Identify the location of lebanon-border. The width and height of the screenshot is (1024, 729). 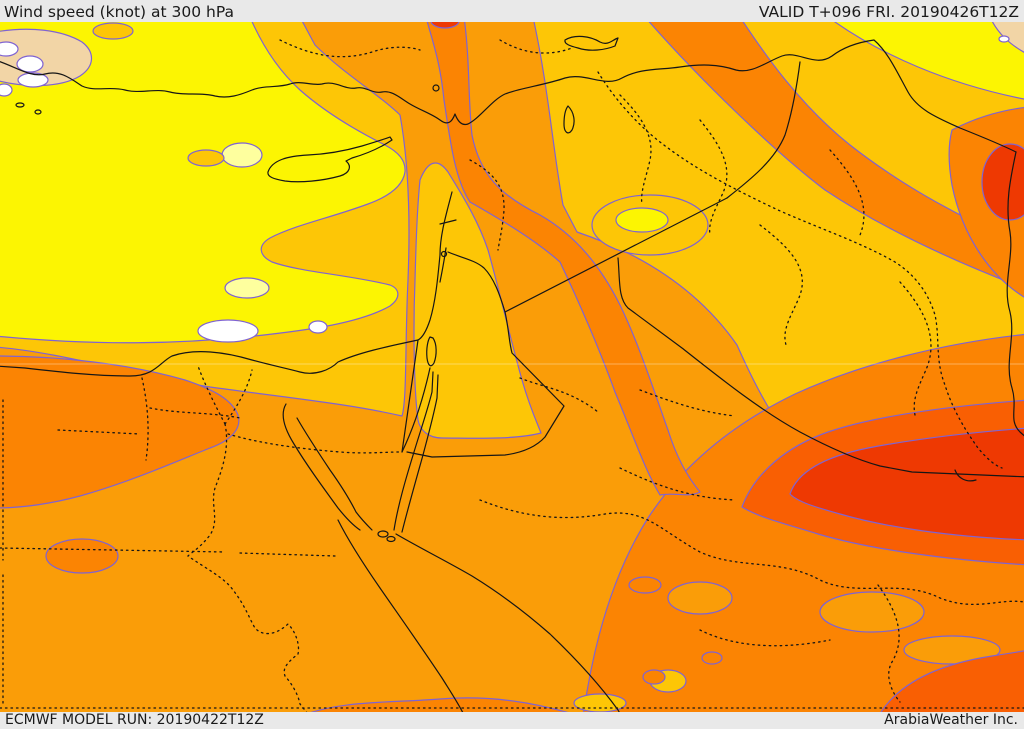
(448, 222).